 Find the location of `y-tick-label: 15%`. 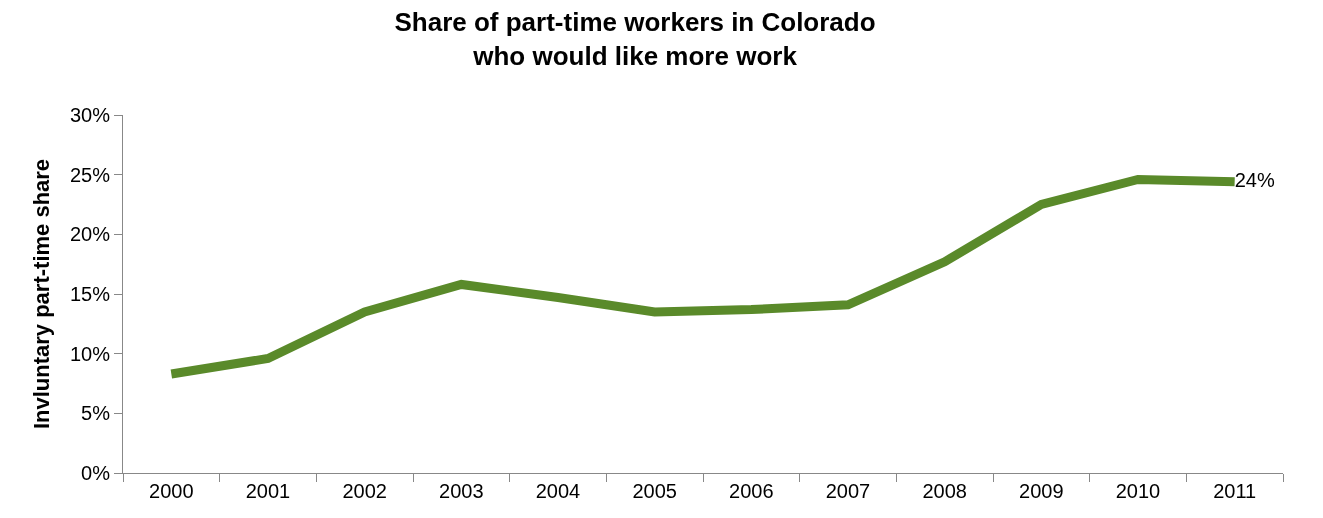

y-tick-label: 15% is located at coordinates (90, 294).